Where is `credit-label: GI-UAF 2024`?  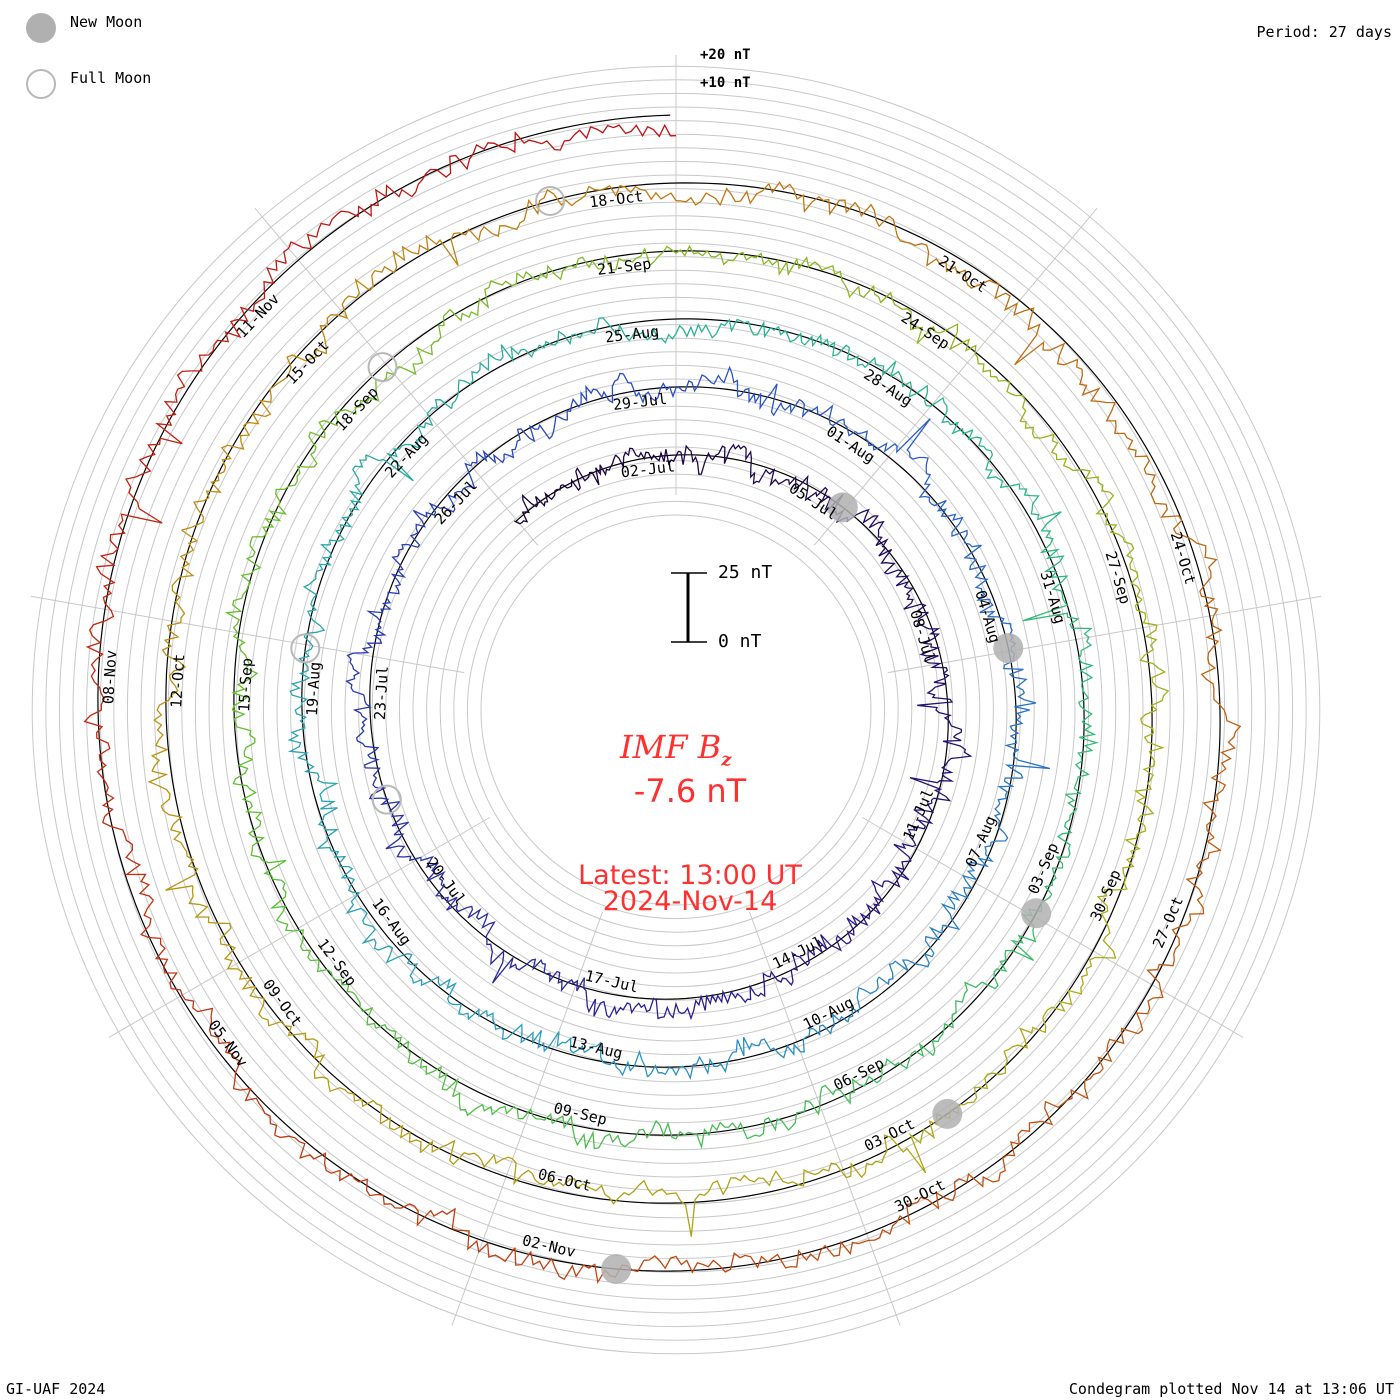 credit-label: GI-UAF 2024 is located at coordinates (56, 1389).